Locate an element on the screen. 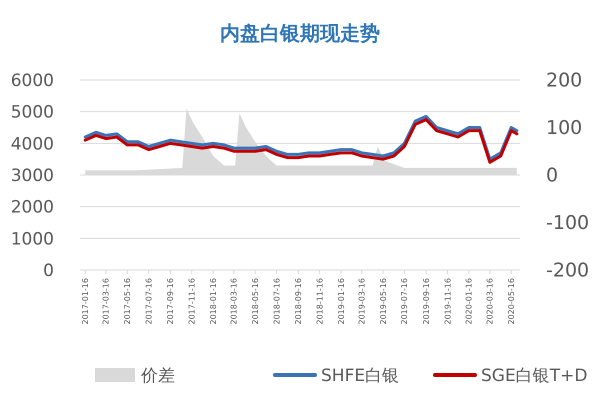  x-tick-label: 2017-11-16 is located at coordinates (192, 301).